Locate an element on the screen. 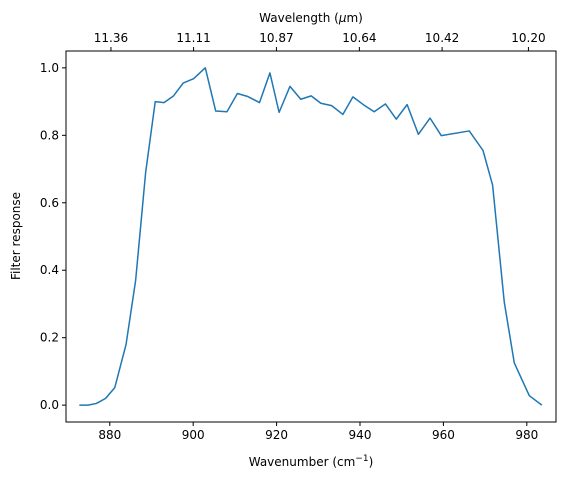 The height and width of the screenshot is (480, 567). y-tick-label: 0.2 is located at coordinates (49, 338).